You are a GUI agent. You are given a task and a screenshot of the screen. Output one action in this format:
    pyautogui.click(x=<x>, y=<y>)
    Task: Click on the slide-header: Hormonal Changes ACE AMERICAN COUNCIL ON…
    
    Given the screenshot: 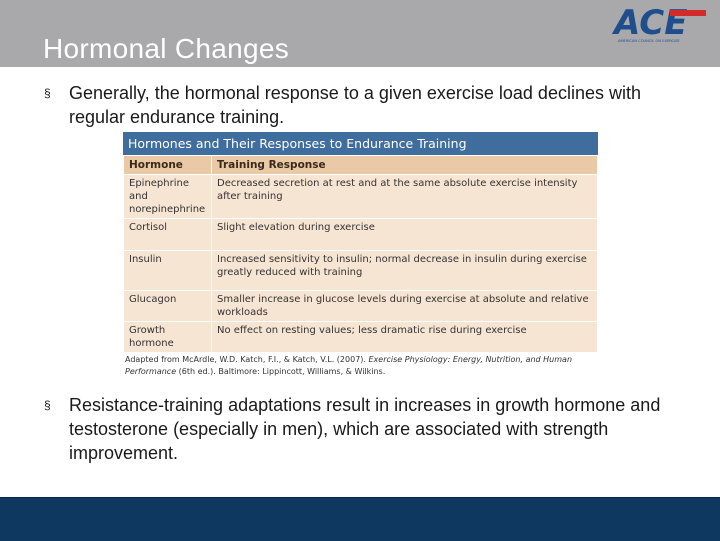 What is the action you would take?
    pyautogui.click(x=360, y=33)
    